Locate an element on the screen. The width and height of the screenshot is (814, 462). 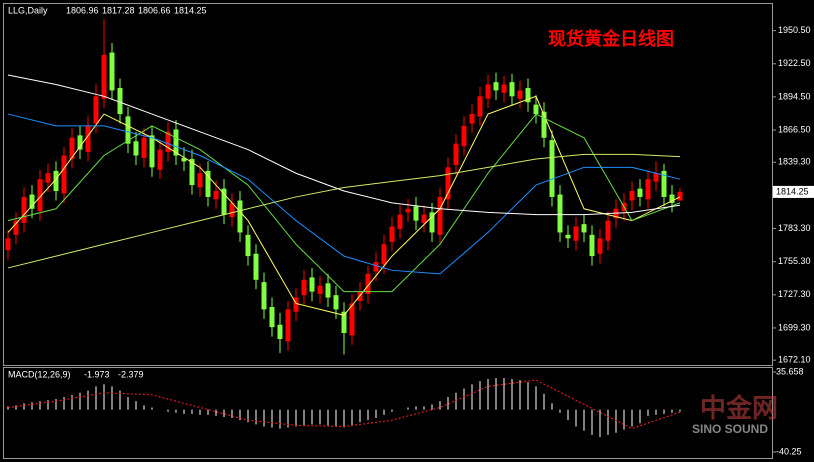
symbol: LLG,Daily is located at coordinates (28, 10).